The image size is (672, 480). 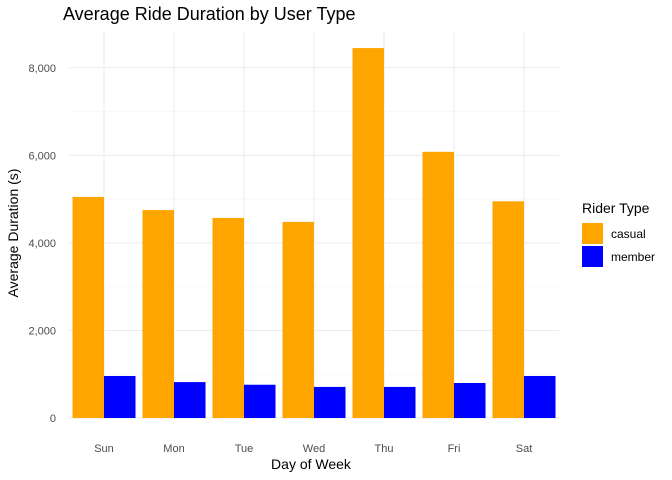 I want to click on bar-casual-thu, so click(x=368, y=233).